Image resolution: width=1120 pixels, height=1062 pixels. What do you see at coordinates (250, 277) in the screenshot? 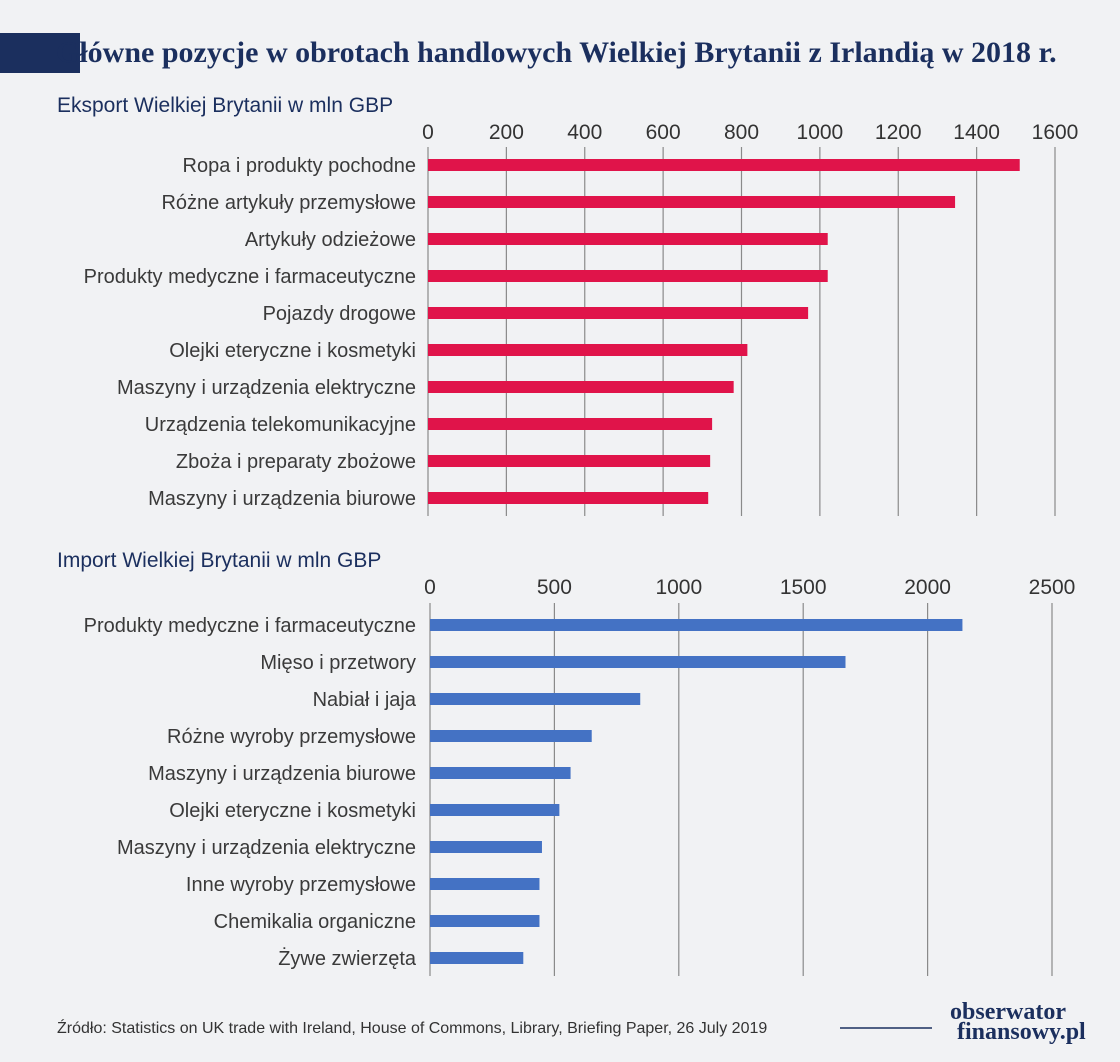
I see `export-category-label: Produkty medyczne i farmaceutyczne` at bounding box center [250, 277].